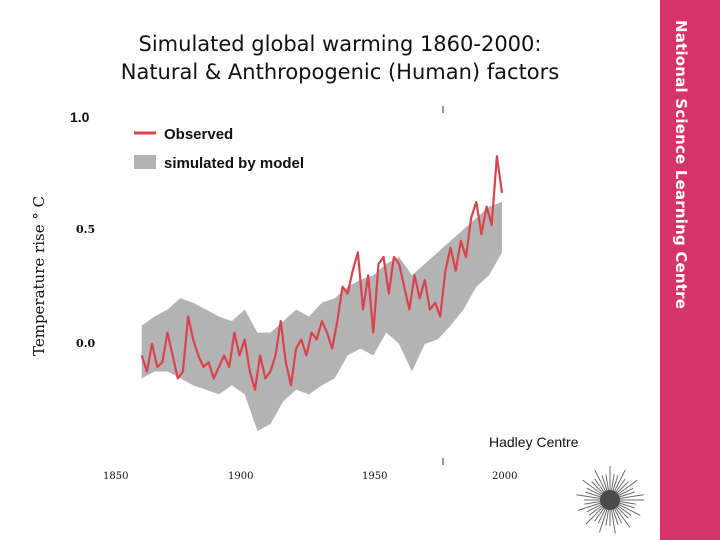 Image resolution: width=720 pixels, height=540 pixels. Describe the element at coordinates (85, 229) in the screenshot. I see `y-tick-label: 0.5` at that location.